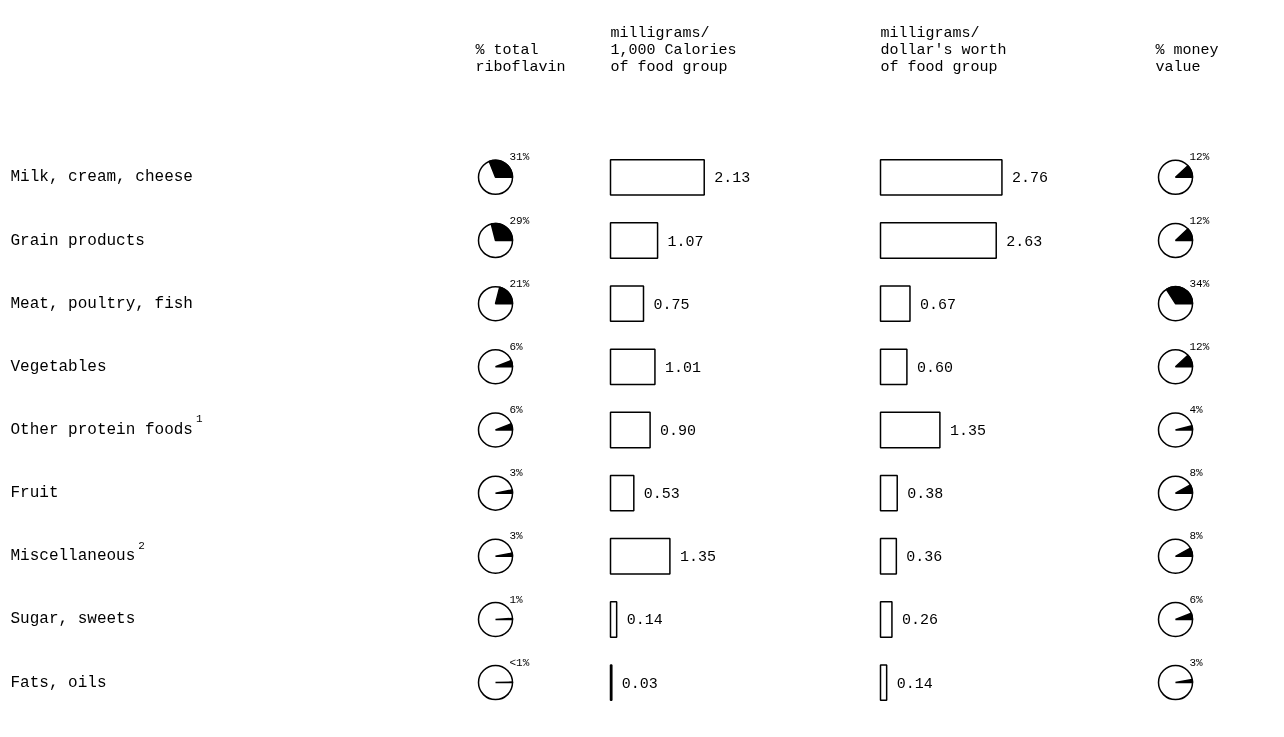 Image resolution: width=1284 pixels, height=737 pixels. I want to click on data-label: 34%, so click(1199, 283).